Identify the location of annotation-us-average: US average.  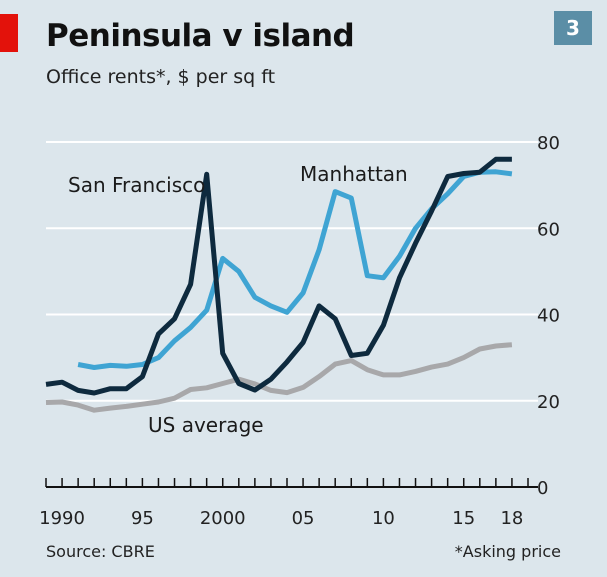
(206, 425).